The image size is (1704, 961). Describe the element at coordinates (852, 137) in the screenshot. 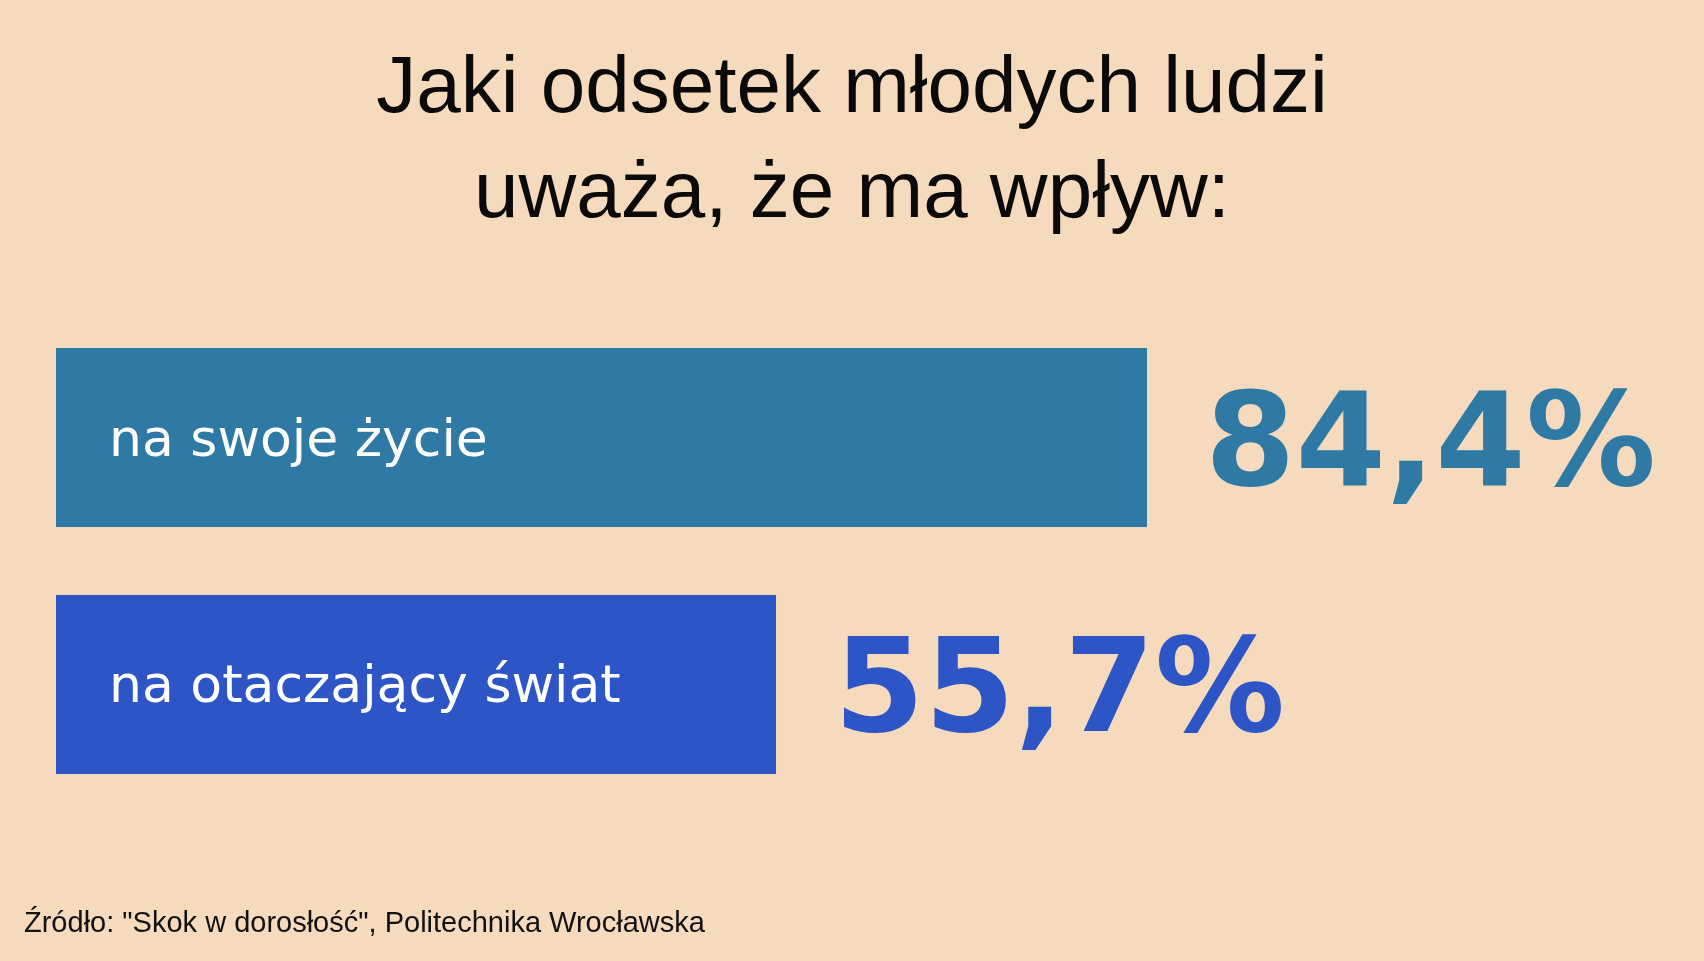

I see `chart-title: Jaki odsetek młodych ludzi uważa, że ma wpływ:` at that location.